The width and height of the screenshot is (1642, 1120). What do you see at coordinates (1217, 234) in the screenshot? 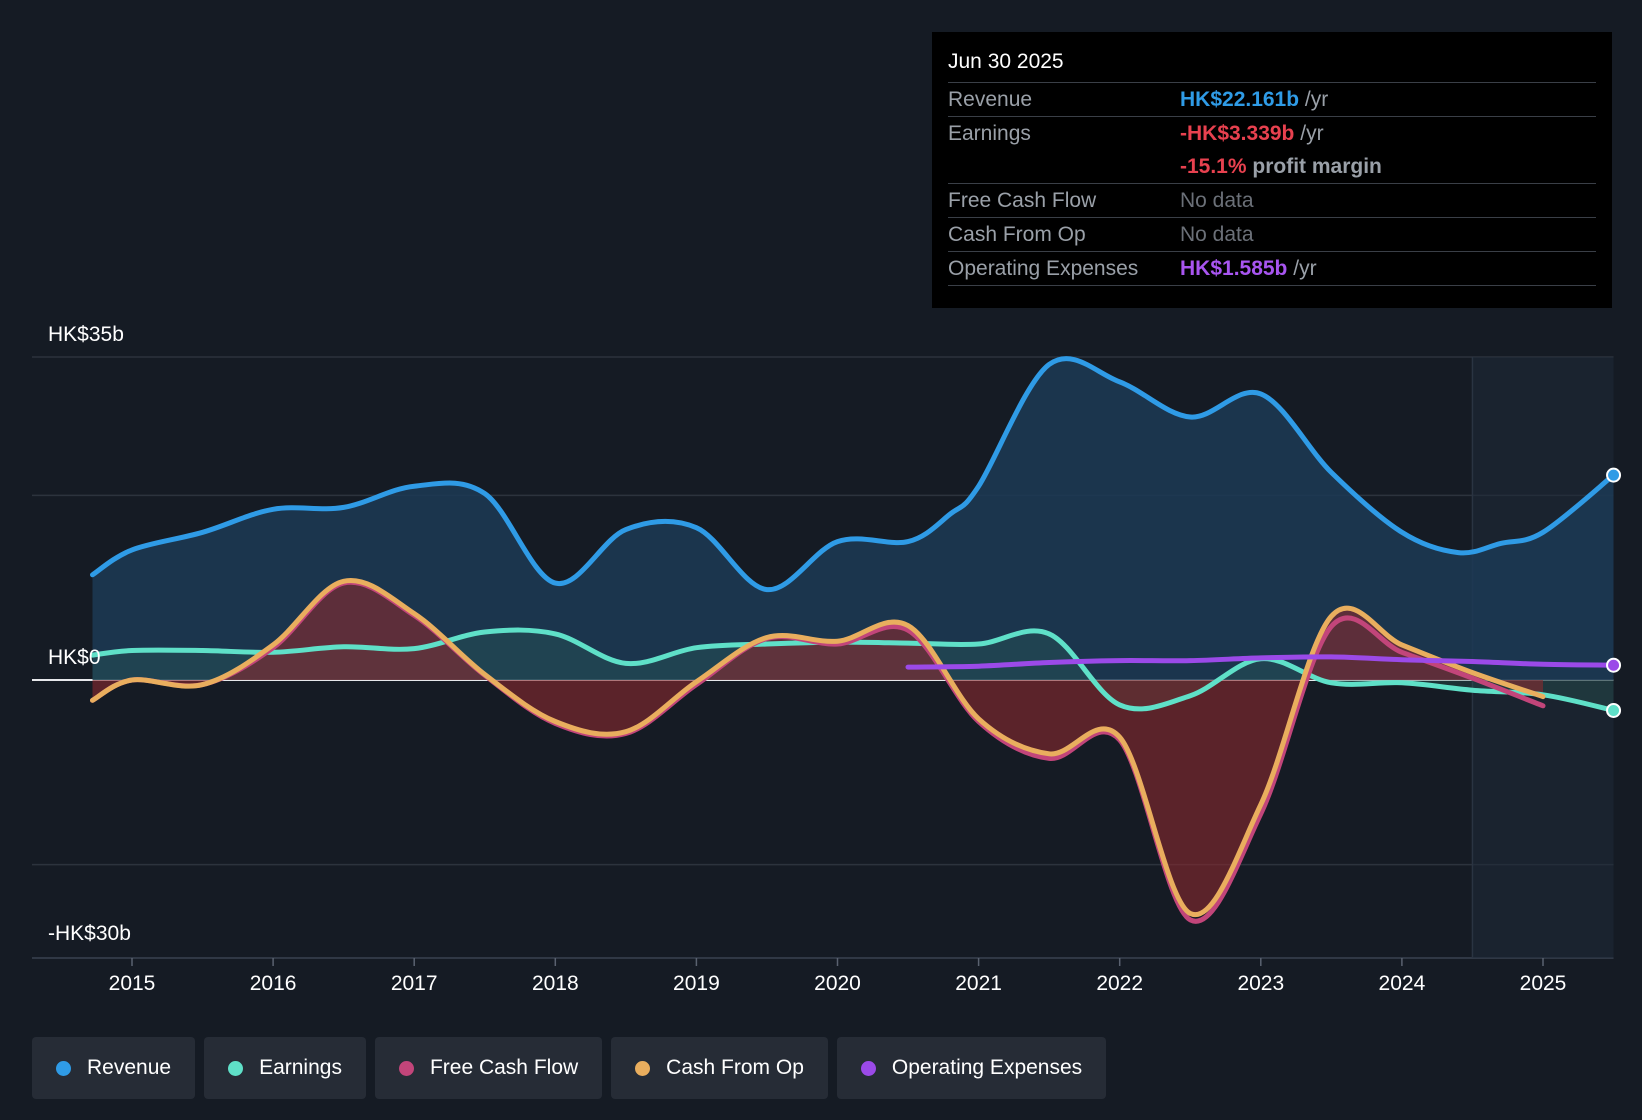
I see `tooltip-cfo-value: No data` at bounding box center [1217, 234].